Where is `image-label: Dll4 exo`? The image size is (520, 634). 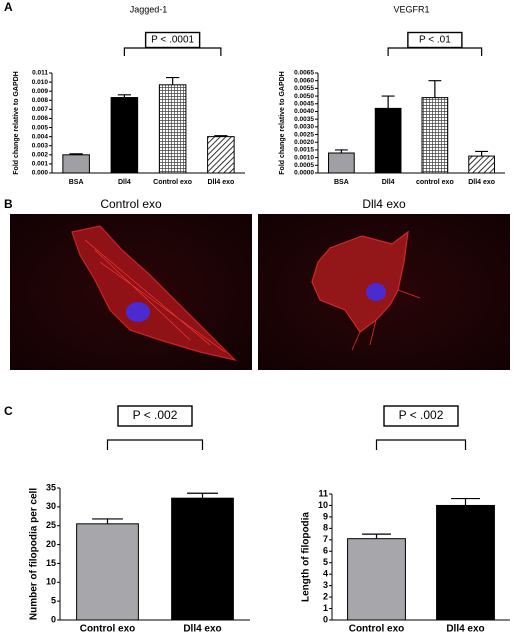 image-label: Dll4 exo is located at coordinates (384, 204).